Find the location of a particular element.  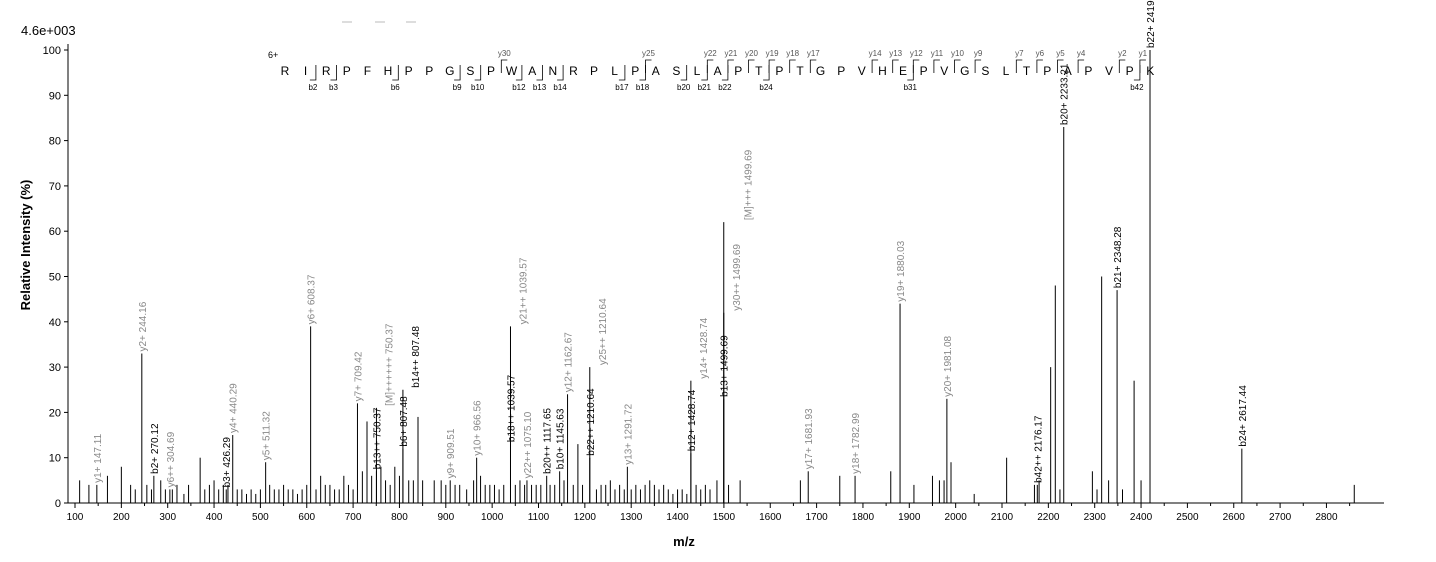

peak-label: b24+ 2617.44 is located at coordinates (1243, 416).